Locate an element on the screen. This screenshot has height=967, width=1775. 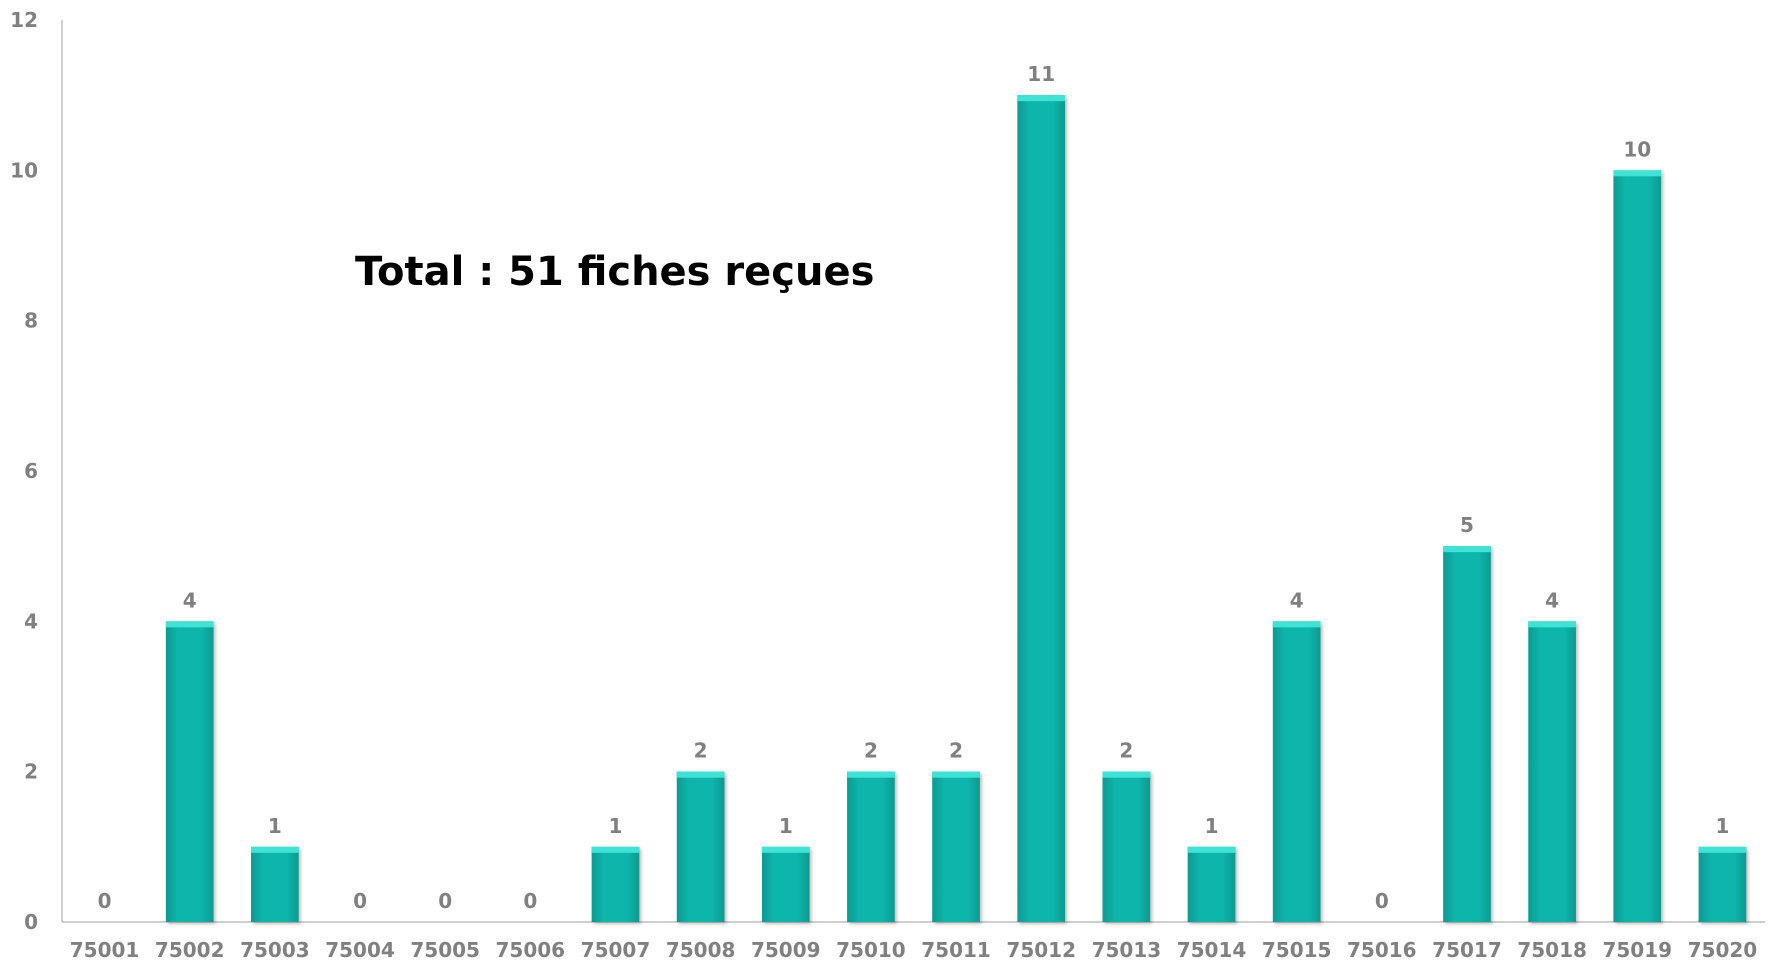
data-label: 10 is located at coordinates (1637, 149).